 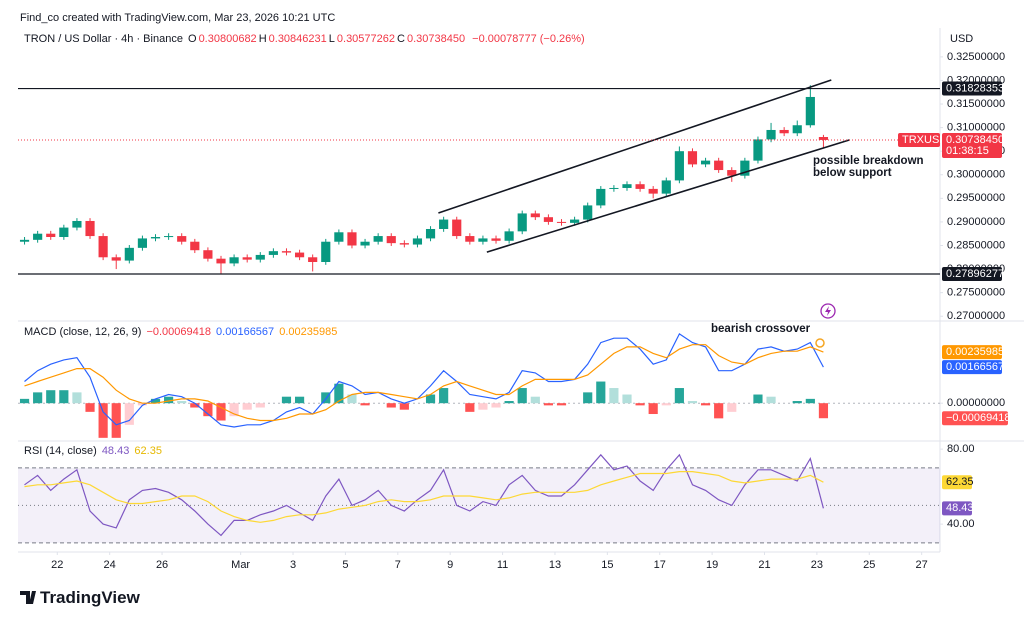 I want to click on rsi-legend: RSI (14, close) 48.43 62.35, so click(x=94, y=451).